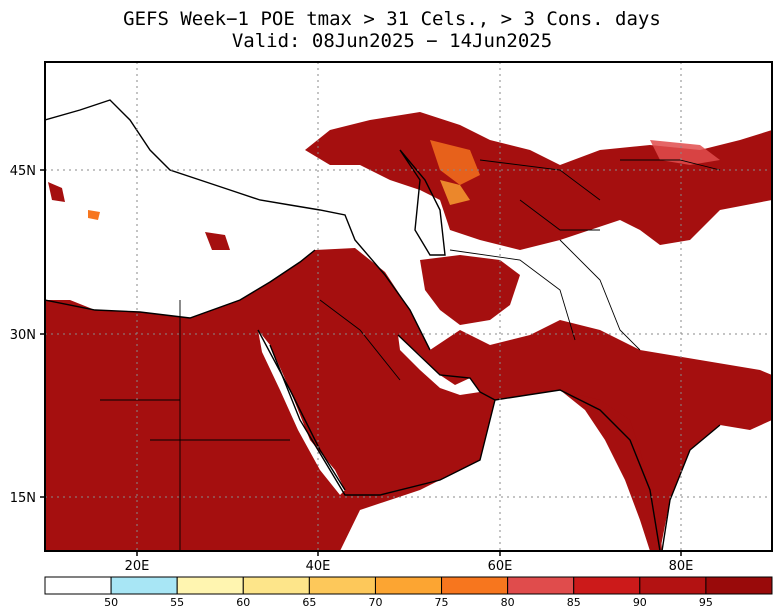  What do you see at coordinates (243, 602) in the screenshot?
I see `colorbar-label: 60` at bounding box center [243, 602].